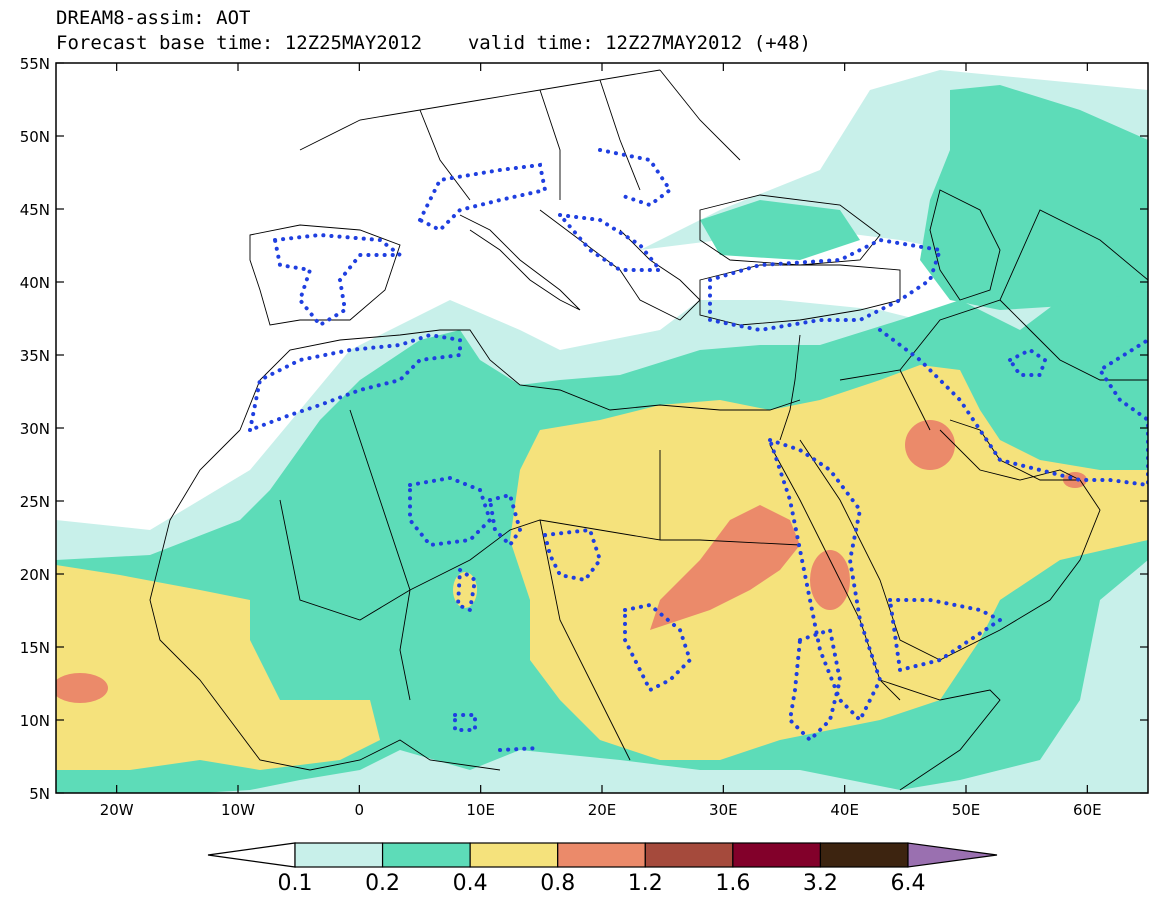 The image size is (1165, 905). Describe the element at coordinates (339, 280) in the screenshot. I see `contour-iberia` at that location.